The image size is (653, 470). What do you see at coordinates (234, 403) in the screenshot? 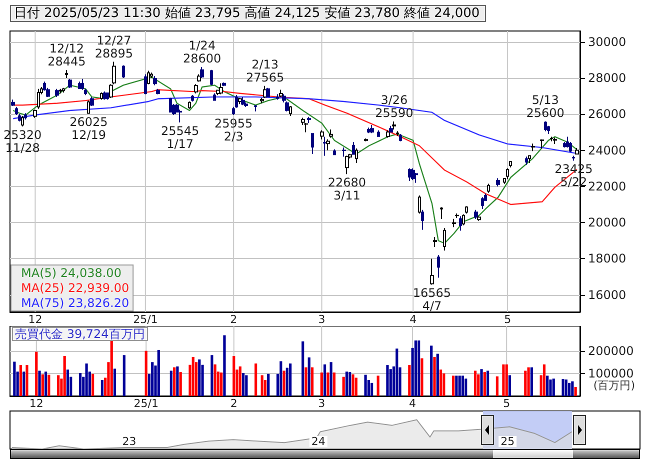
I see `x-tick-label: 2` at bounding box center [234, 403].